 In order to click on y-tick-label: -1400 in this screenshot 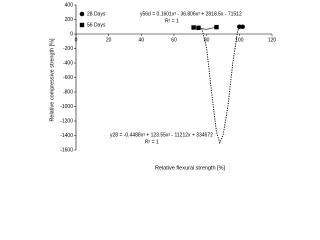, I will do `click(66, 136)`.